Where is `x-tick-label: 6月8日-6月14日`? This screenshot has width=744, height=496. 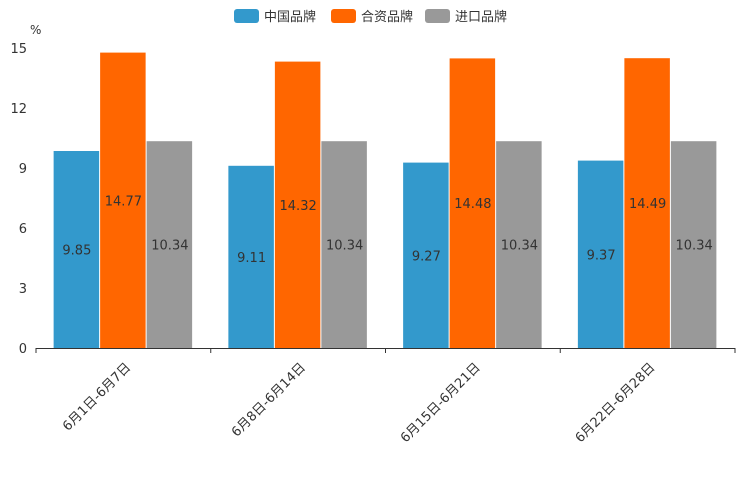
x-tick-label: 6月8日-6月14日 is located at coordinates (269, 400).